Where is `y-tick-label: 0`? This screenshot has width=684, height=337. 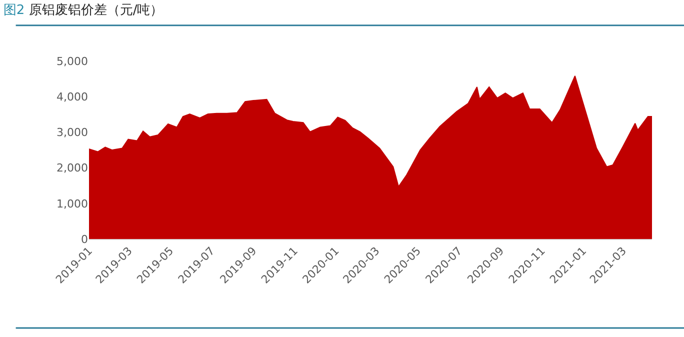 y-tick-label: 0 is located at coordinates (84, 239).